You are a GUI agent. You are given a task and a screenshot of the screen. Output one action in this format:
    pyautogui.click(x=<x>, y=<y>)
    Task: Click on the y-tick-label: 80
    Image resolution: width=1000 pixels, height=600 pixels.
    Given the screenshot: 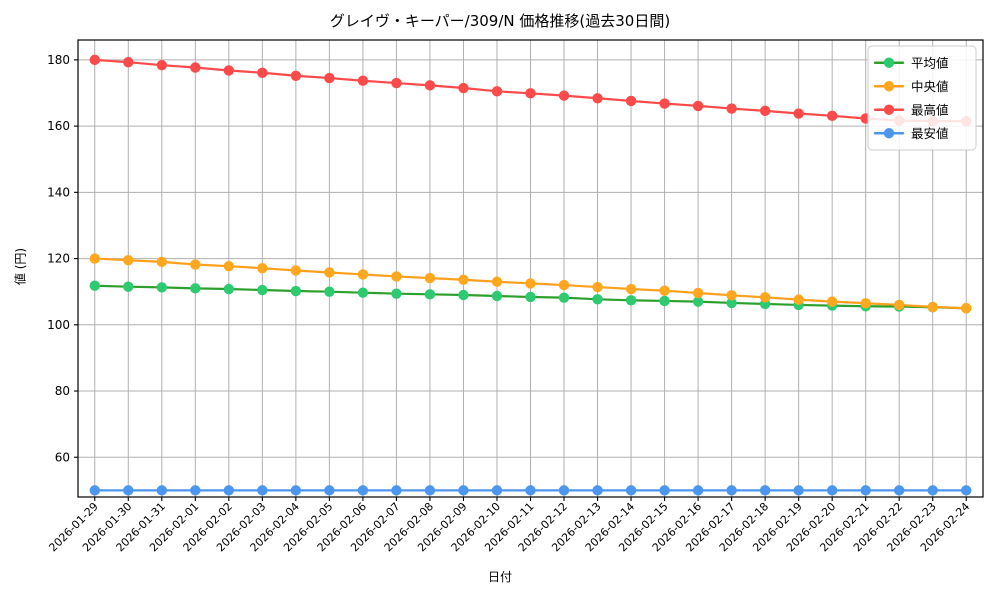 What is the action you would take?
    pyautogui.click(x=62, y=391)
    